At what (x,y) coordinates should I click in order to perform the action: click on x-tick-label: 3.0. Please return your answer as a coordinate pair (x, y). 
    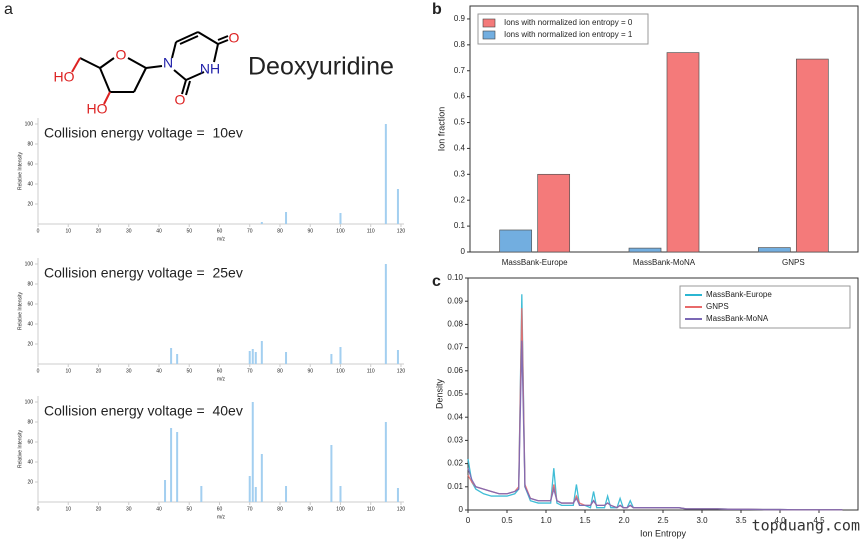
    Looking at the image, I should click on (702, 520).